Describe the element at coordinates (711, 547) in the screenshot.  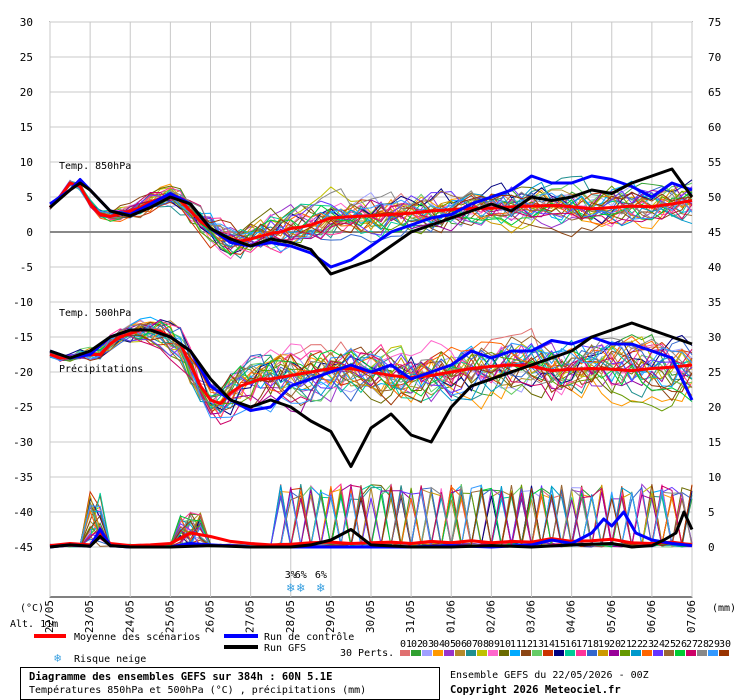
I see `y2-tick-label: 0` at that location.